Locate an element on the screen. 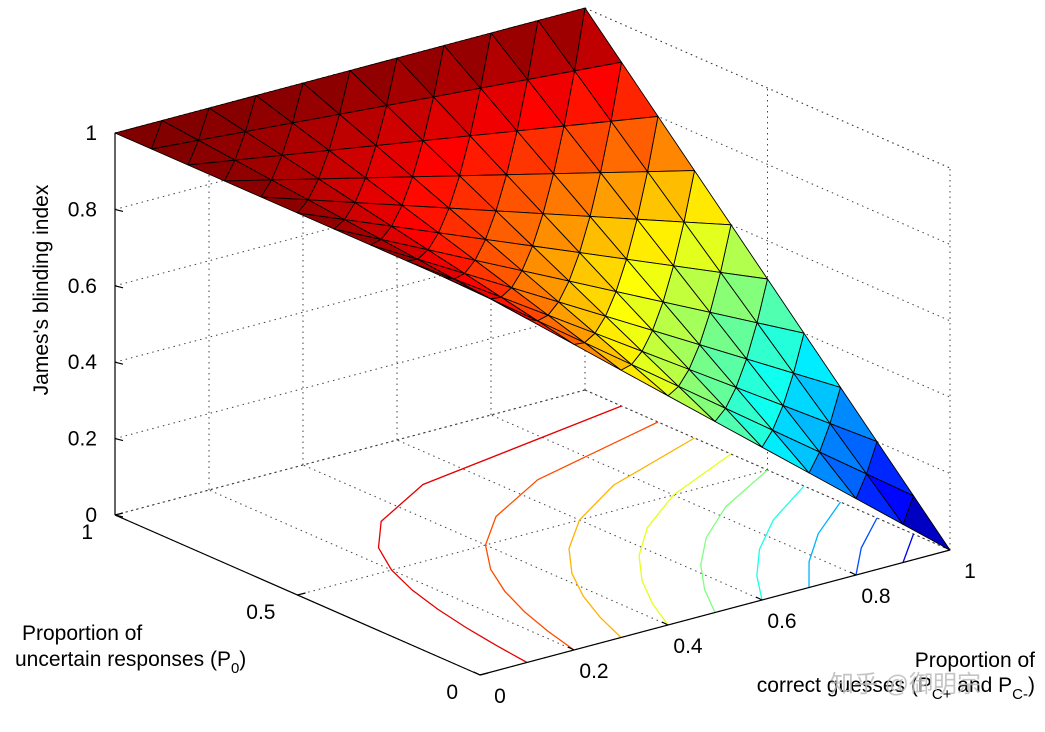 The width and height of the screenshot is (1045, 732). x-tick-label: 0.4 is located at coordinates (688, 646).